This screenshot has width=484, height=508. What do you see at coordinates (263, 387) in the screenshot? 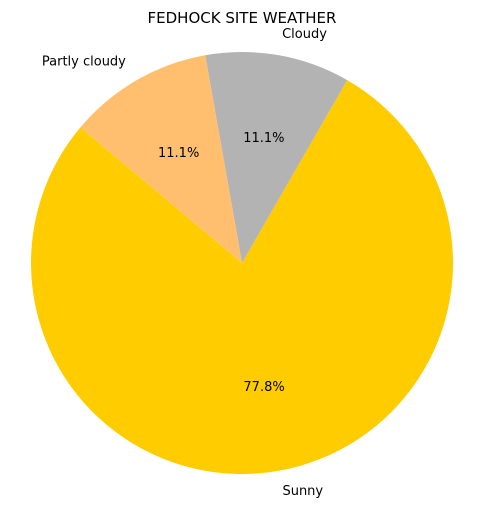
I see `percent-label-sunny: 77.8%` at bounding box center [263, 387].